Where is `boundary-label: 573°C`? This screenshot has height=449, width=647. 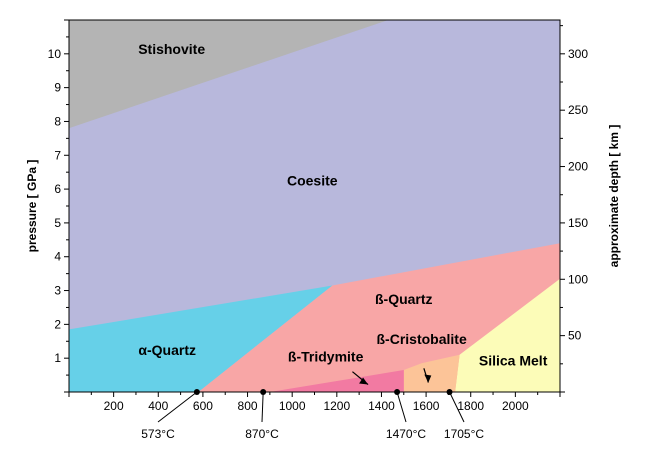
boundary-label: 573°C is located at coordinates (158, 434).